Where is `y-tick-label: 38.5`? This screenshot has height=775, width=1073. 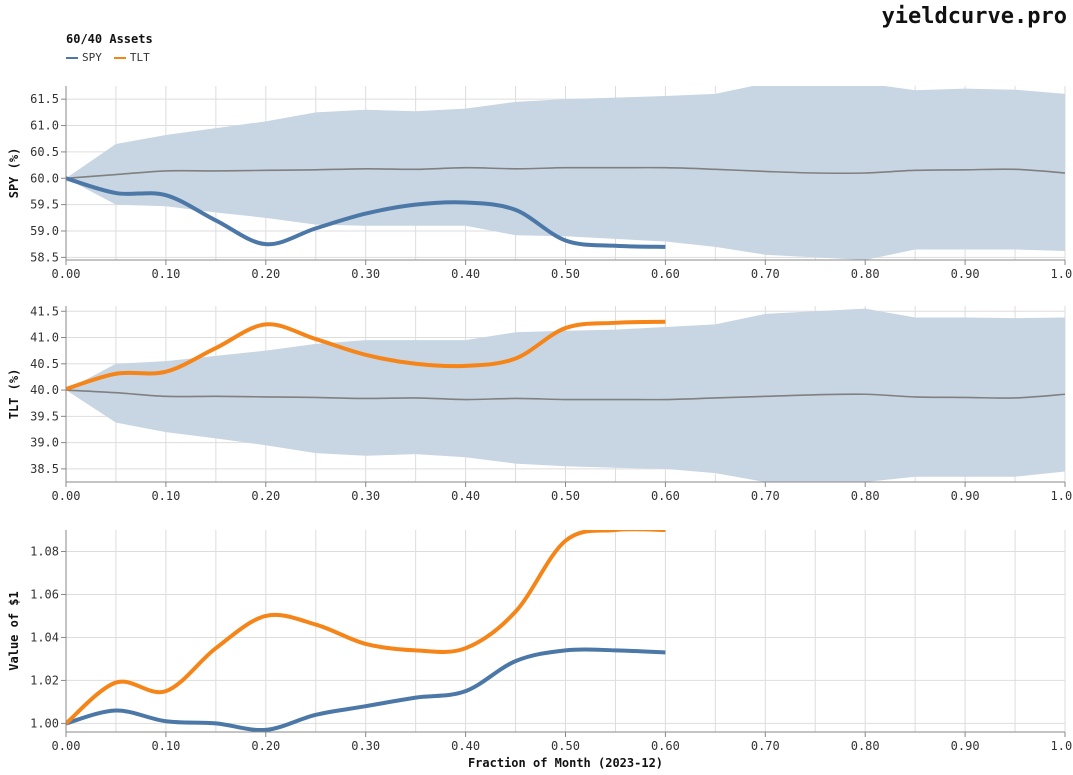 y-tick-label: 38.5 is located at coordinates (44, 469).